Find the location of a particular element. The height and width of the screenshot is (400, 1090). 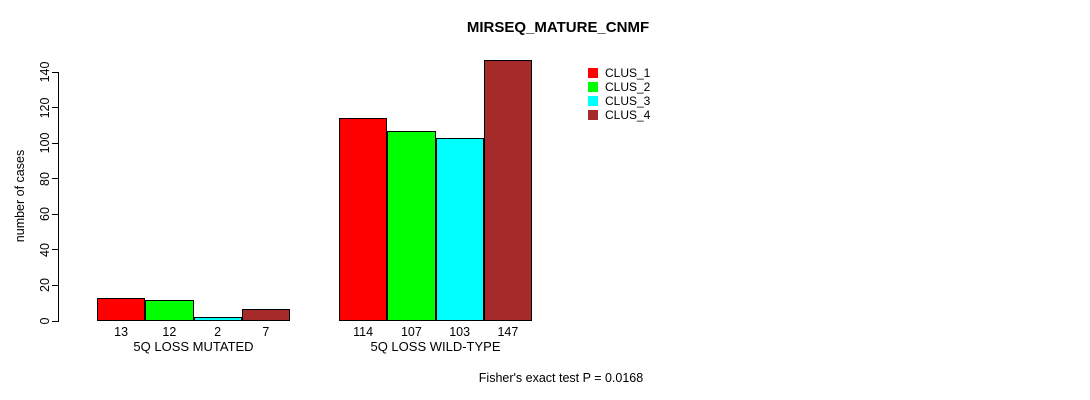

y-axis-title: number of cases is located at coordinates (20, 196).